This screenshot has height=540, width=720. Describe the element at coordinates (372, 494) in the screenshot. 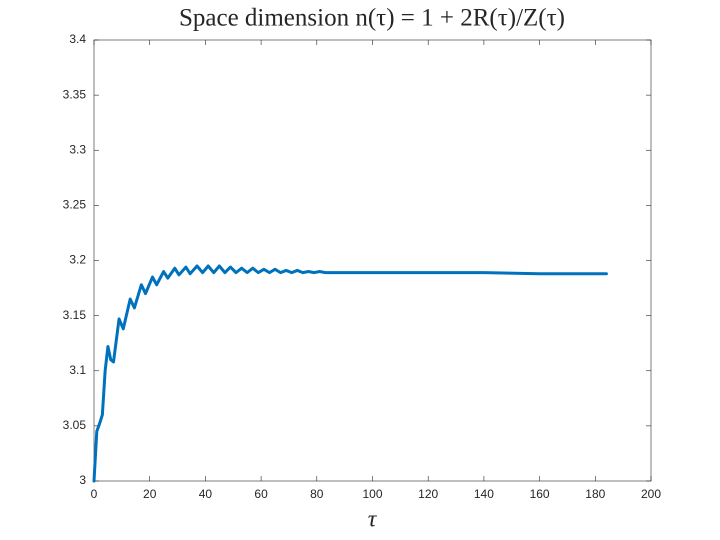

I see `x-tick-label: 100` at that location.